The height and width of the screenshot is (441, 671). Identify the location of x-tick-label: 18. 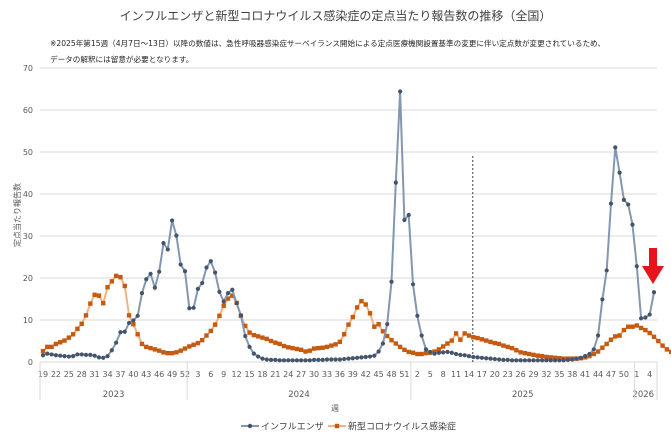
(262, 374).